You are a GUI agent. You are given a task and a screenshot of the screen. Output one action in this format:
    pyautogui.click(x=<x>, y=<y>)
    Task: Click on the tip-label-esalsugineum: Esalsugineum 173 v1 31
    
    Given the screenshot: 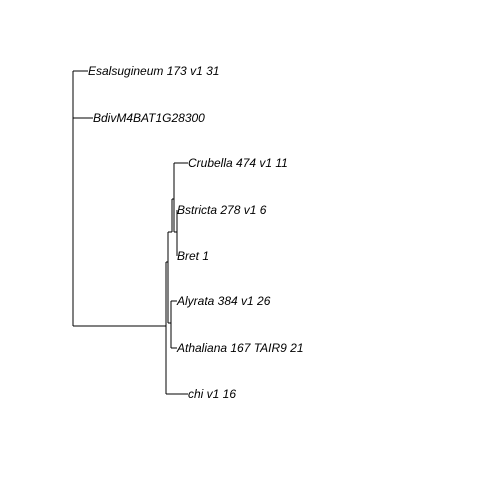 What is the action you would take?
    pyautogui.click(x=153, y=71)
    